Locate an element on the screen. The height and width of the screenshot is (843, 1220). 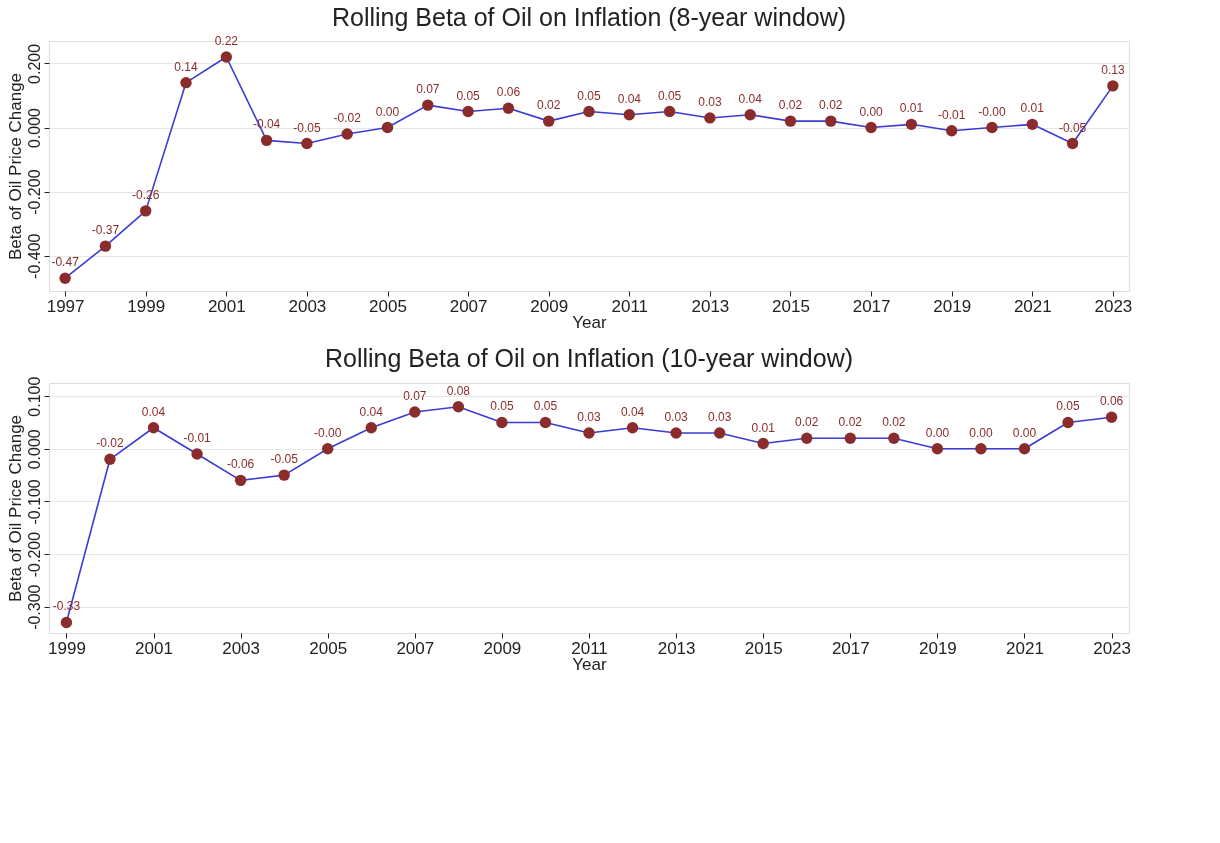
data-label: -0.06 is located at coordinates (240, 464).